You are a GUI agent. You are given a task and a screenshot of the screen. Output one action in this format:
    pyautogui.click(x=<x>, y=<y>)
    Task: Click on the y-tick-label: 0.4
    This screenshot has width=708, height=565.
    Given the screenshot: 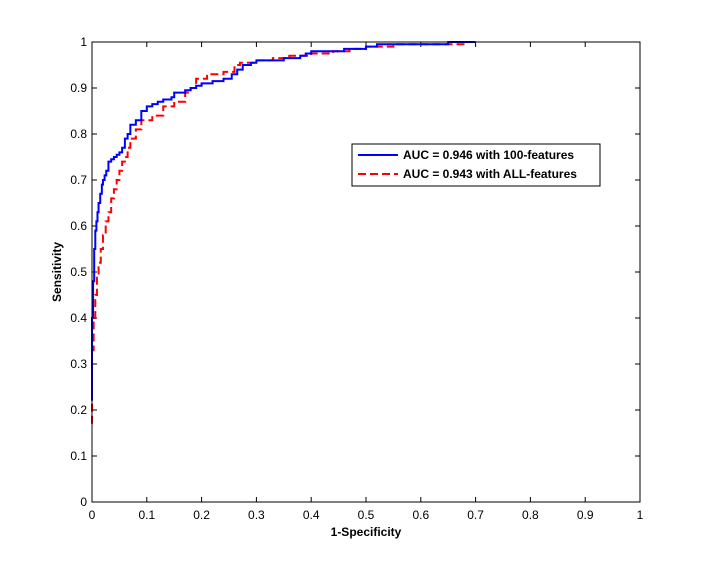 What is the action you would take?
    pyautogui.click(x=78, y=318)
    